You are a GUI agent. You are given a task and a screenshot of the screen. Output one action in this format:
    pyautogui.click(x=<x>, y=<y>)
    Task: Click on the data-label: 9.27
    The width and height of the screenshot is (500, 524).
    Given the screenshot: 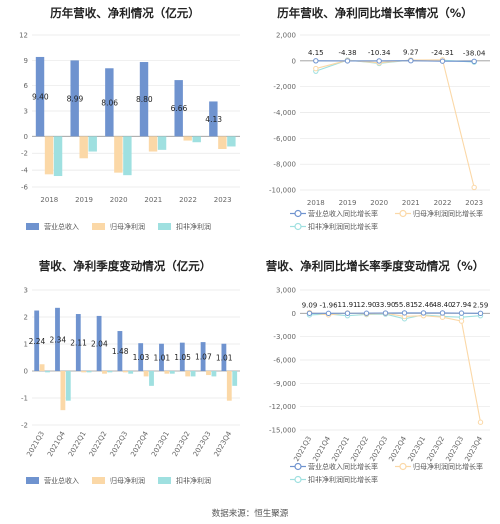 What is the action you would take?
    pyautogui.click(x=411, y=53)
    